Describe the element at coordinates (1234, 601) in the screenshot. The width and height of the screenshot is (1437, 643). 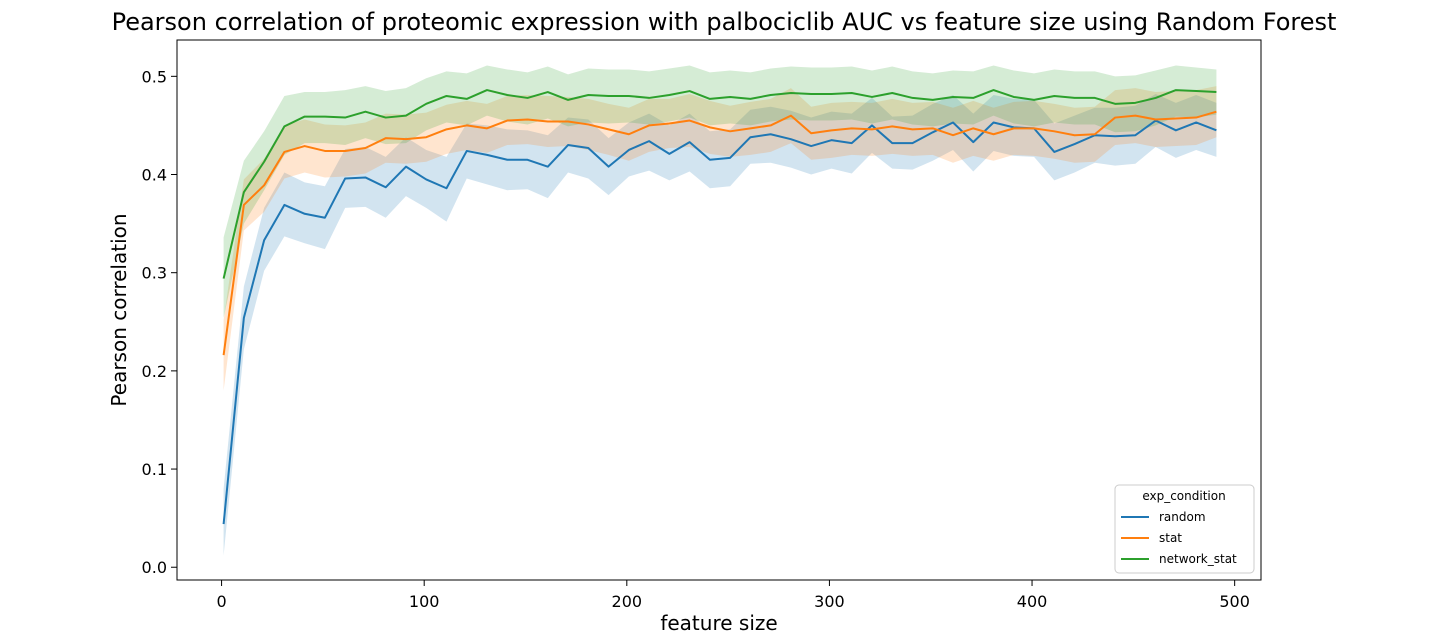
I see `x-tick-label: 500` at that location.